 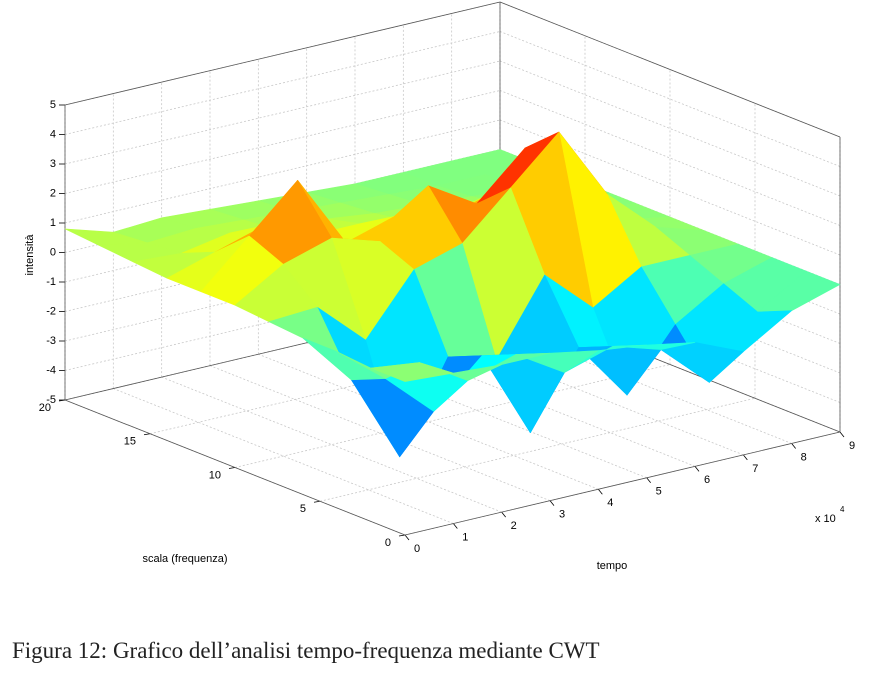 I want to click on x-tick-label: 2, so click(x=514, y=526).